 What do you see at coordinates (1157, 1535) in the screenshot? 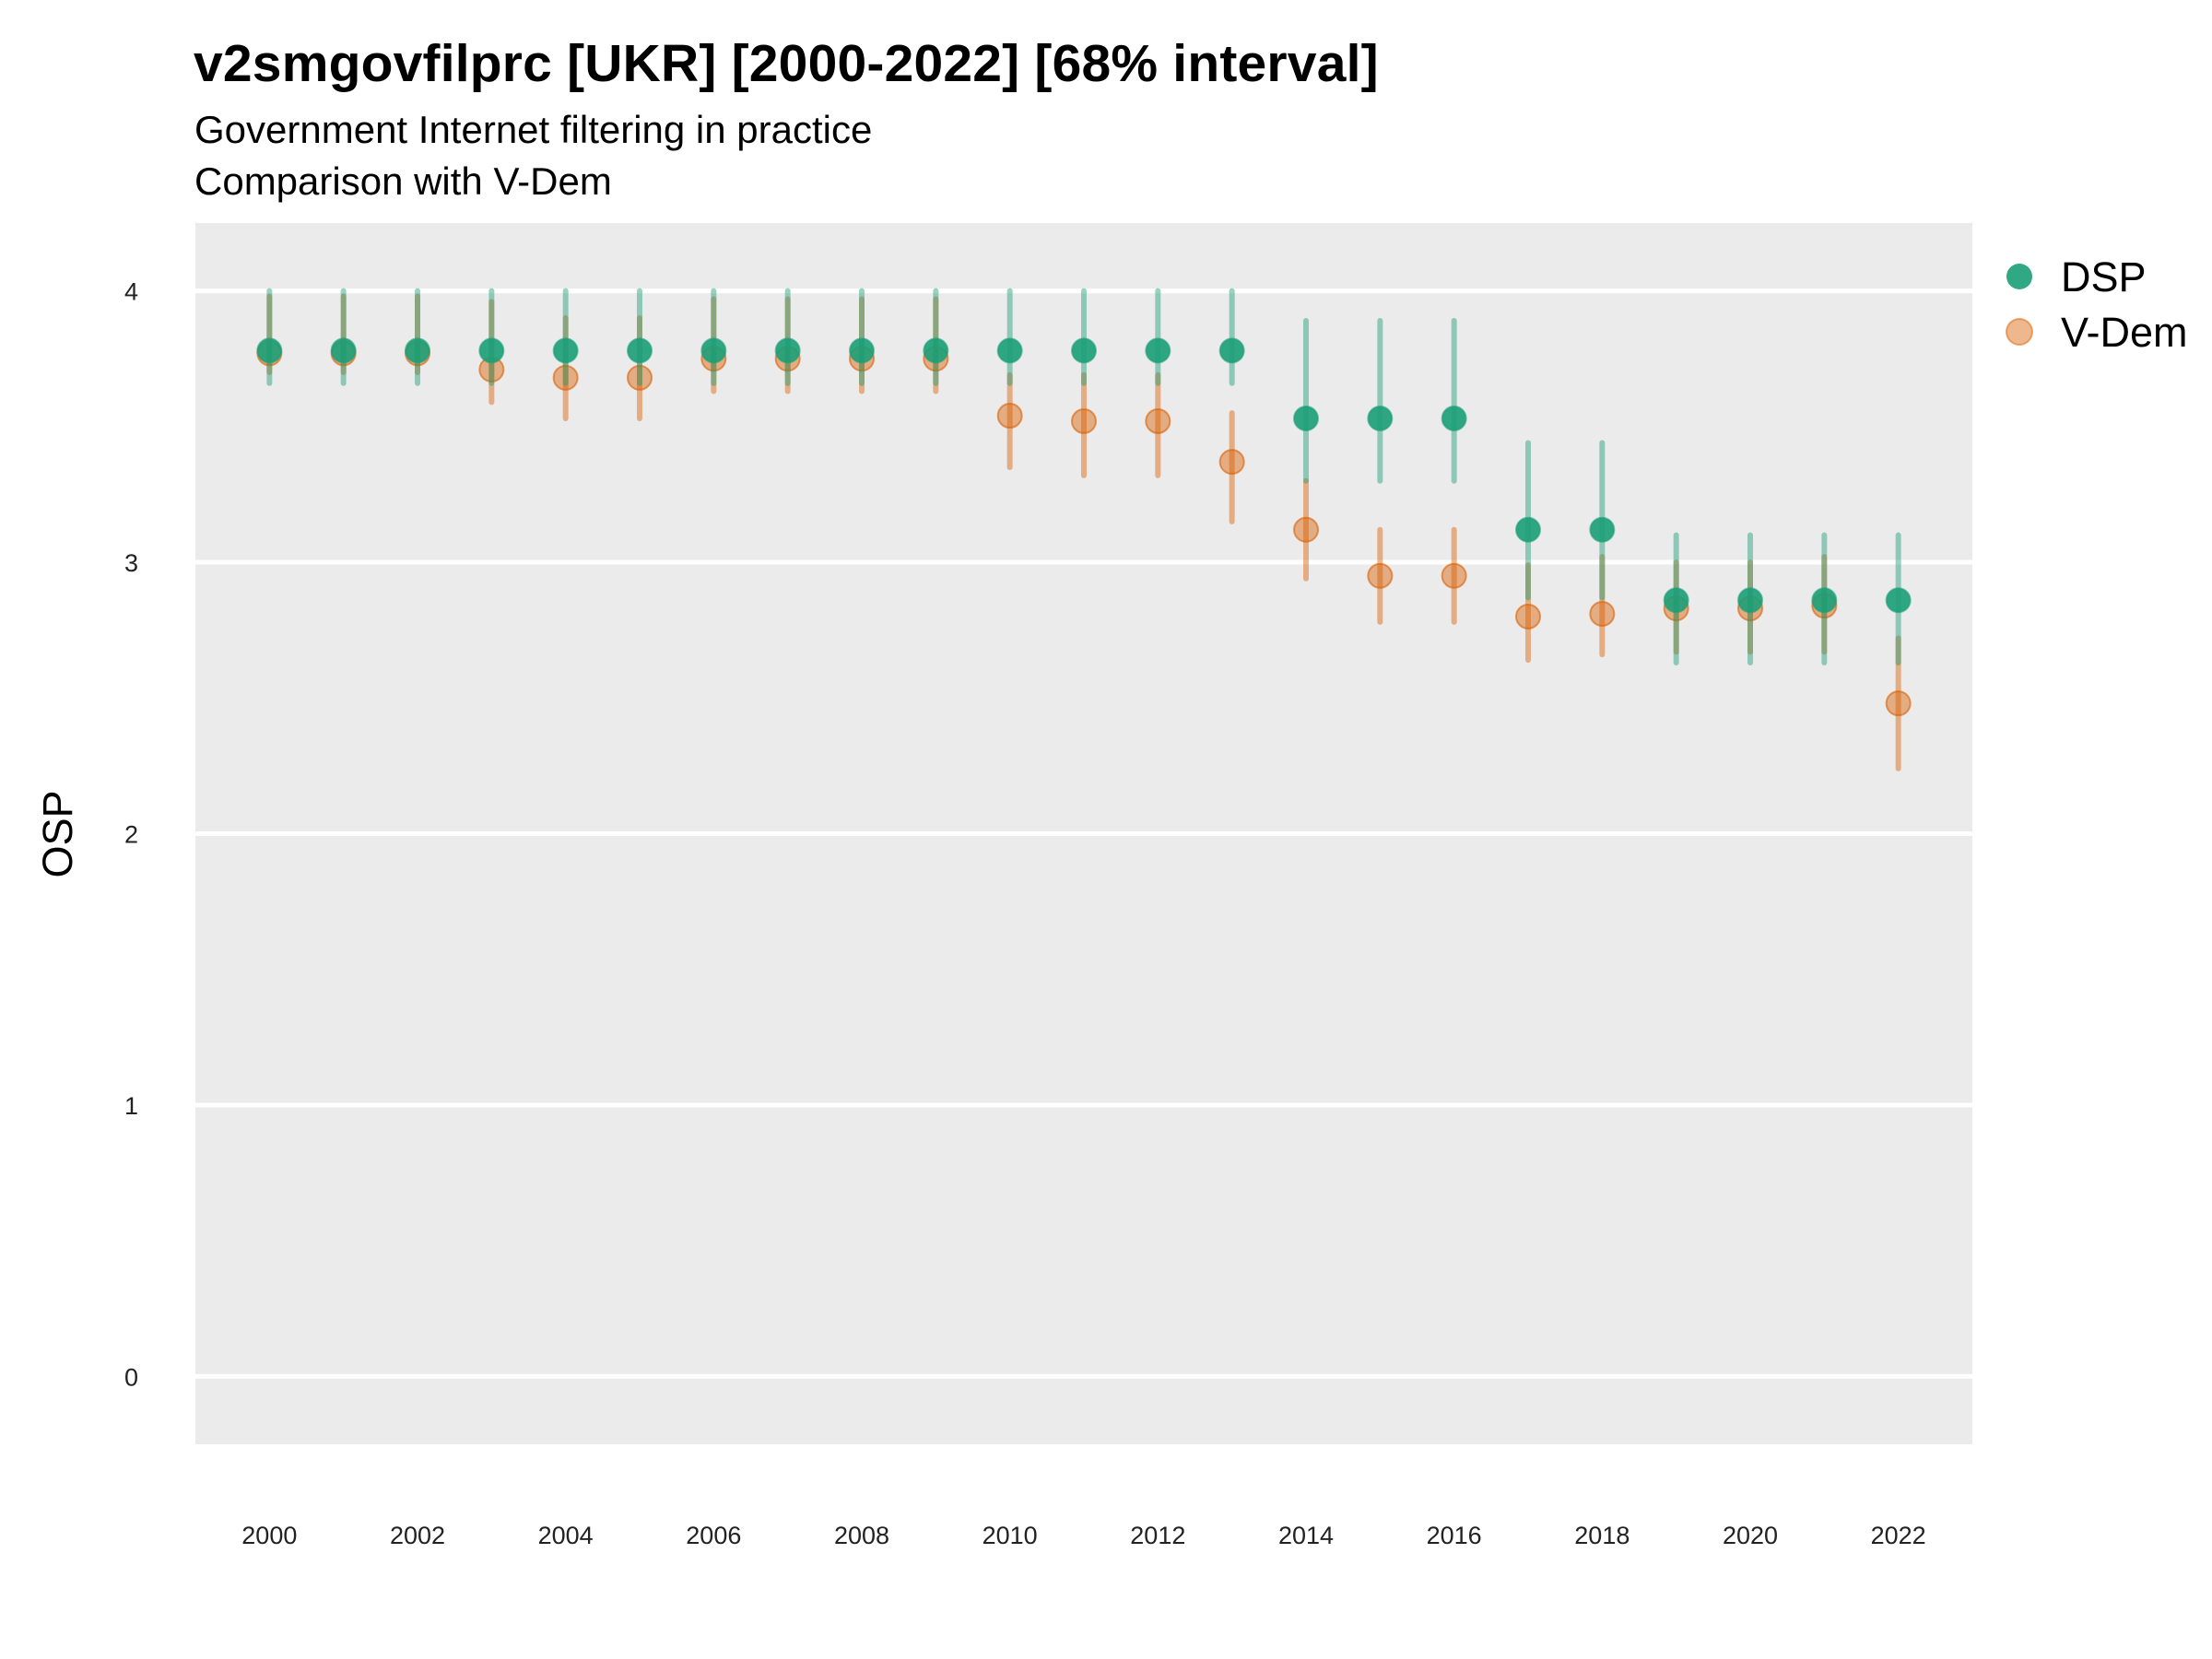
I see `x-tick-label: 2012` at bounding box center [1157, 1535].